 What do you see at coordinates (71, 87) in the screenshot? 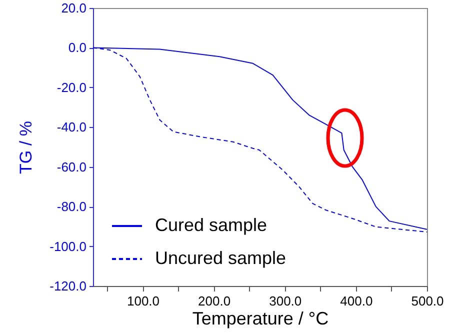
I see `y-tick-label: -20.0` at bounding box center [71, 87].